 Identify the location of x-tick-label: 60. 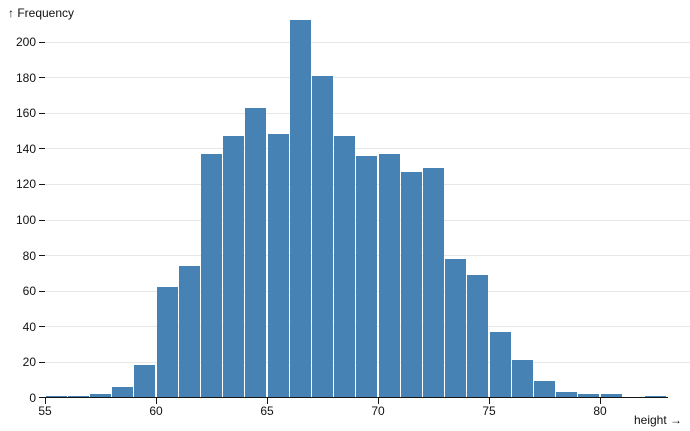
(156, 411).